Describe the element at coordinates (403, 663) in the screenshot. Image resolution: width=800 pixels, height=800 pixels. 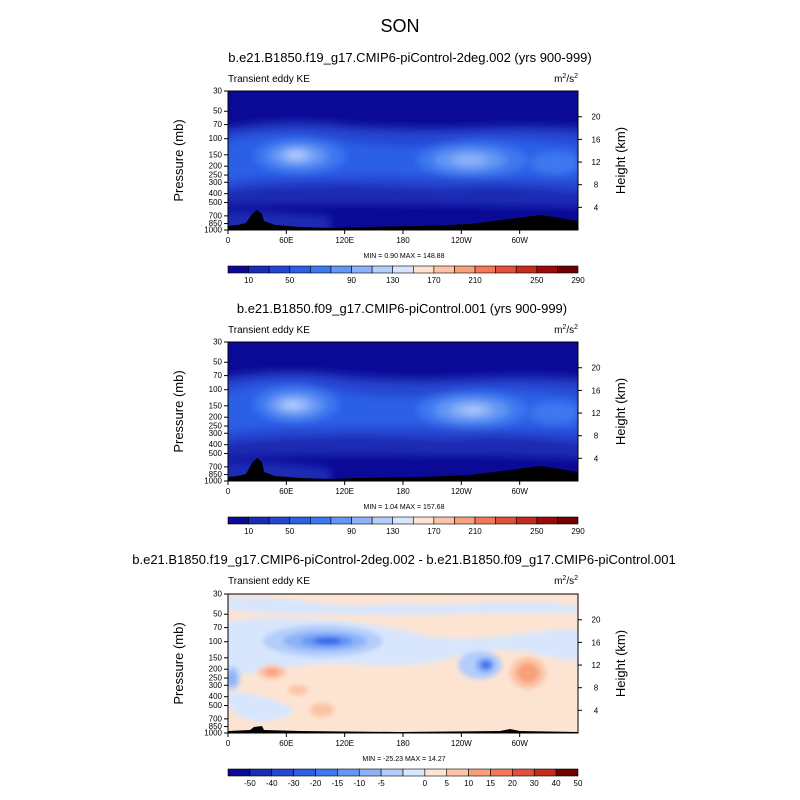
I see `panel-3-contour-field` at that location.